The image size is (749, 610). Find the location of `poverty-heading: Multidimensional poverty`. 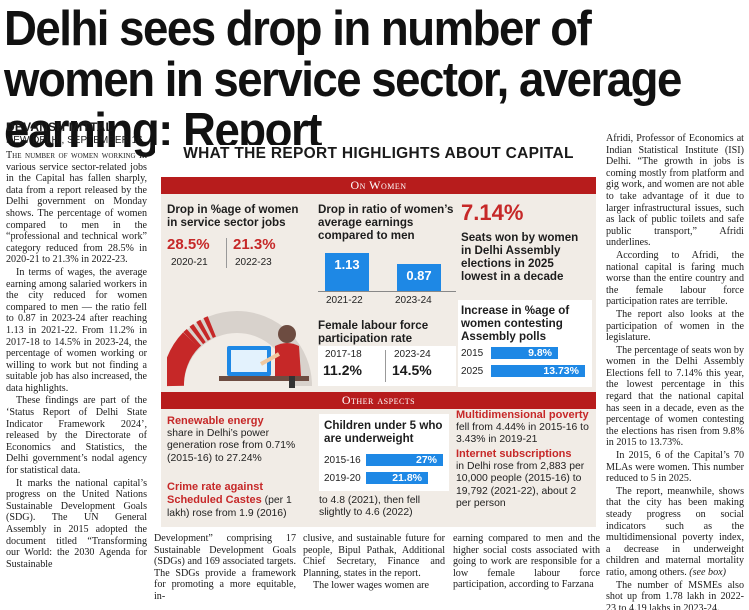

poverty-heading: Multidimensional poverty is located at coordinates (522, 415).